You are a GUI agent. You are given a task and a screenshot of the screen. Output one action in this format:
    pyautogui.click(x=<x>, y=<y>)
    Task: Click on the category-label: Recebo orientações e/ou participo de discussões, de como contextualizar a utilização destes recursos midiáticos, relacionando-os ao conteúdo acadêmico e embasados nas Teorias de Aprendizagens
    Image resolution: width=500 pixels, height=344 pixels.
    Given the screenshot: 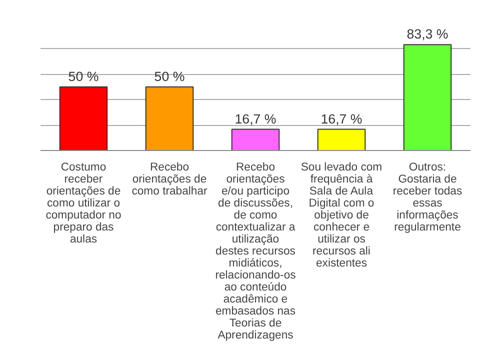 What is the action you would take?
    pyautogui.click(x=255, y=252)
    